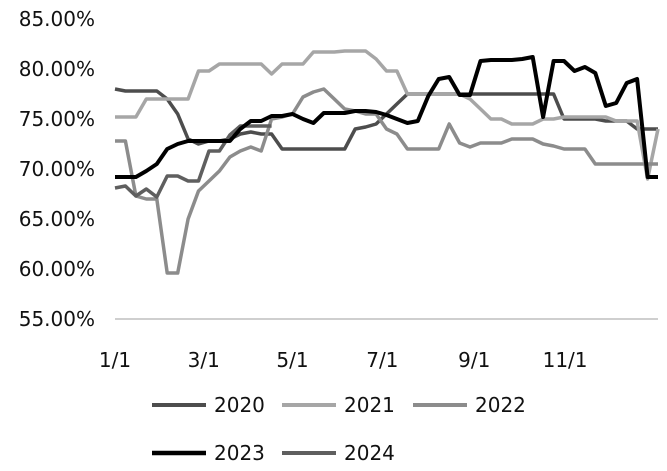  What do you see at coordinates (204, 360) in the screenshot?
I see `x-tick-label: 3/1` at bounding box center [204, 360].